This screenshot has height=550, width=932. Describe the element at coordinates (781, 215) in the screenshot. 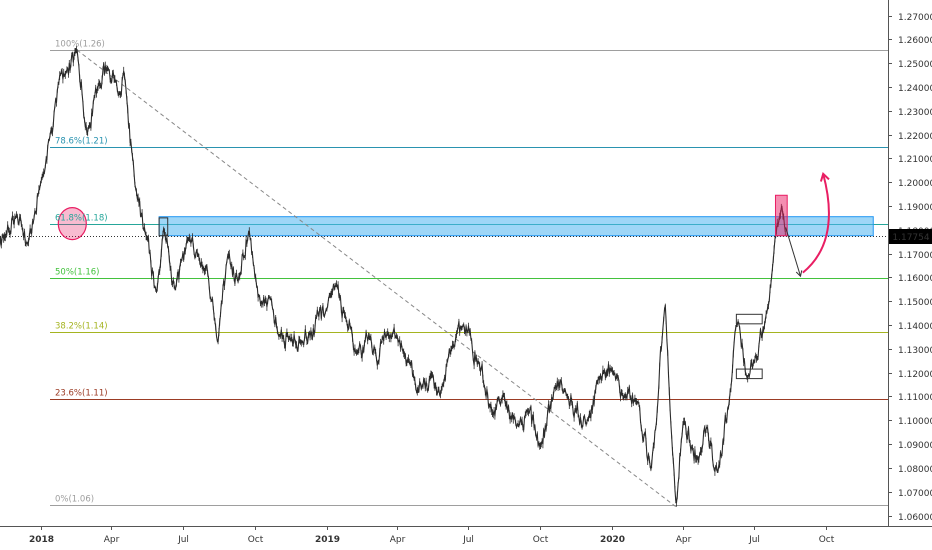

I see `highlight-box` at that location.